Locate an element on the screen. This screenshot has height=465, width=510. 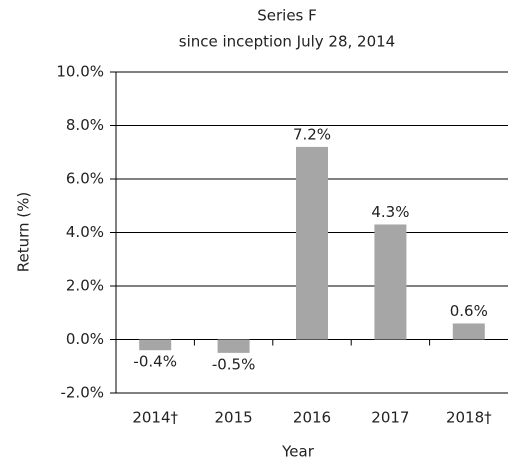
y-tick-label: 4.0% is located at coordinates (85, 232).